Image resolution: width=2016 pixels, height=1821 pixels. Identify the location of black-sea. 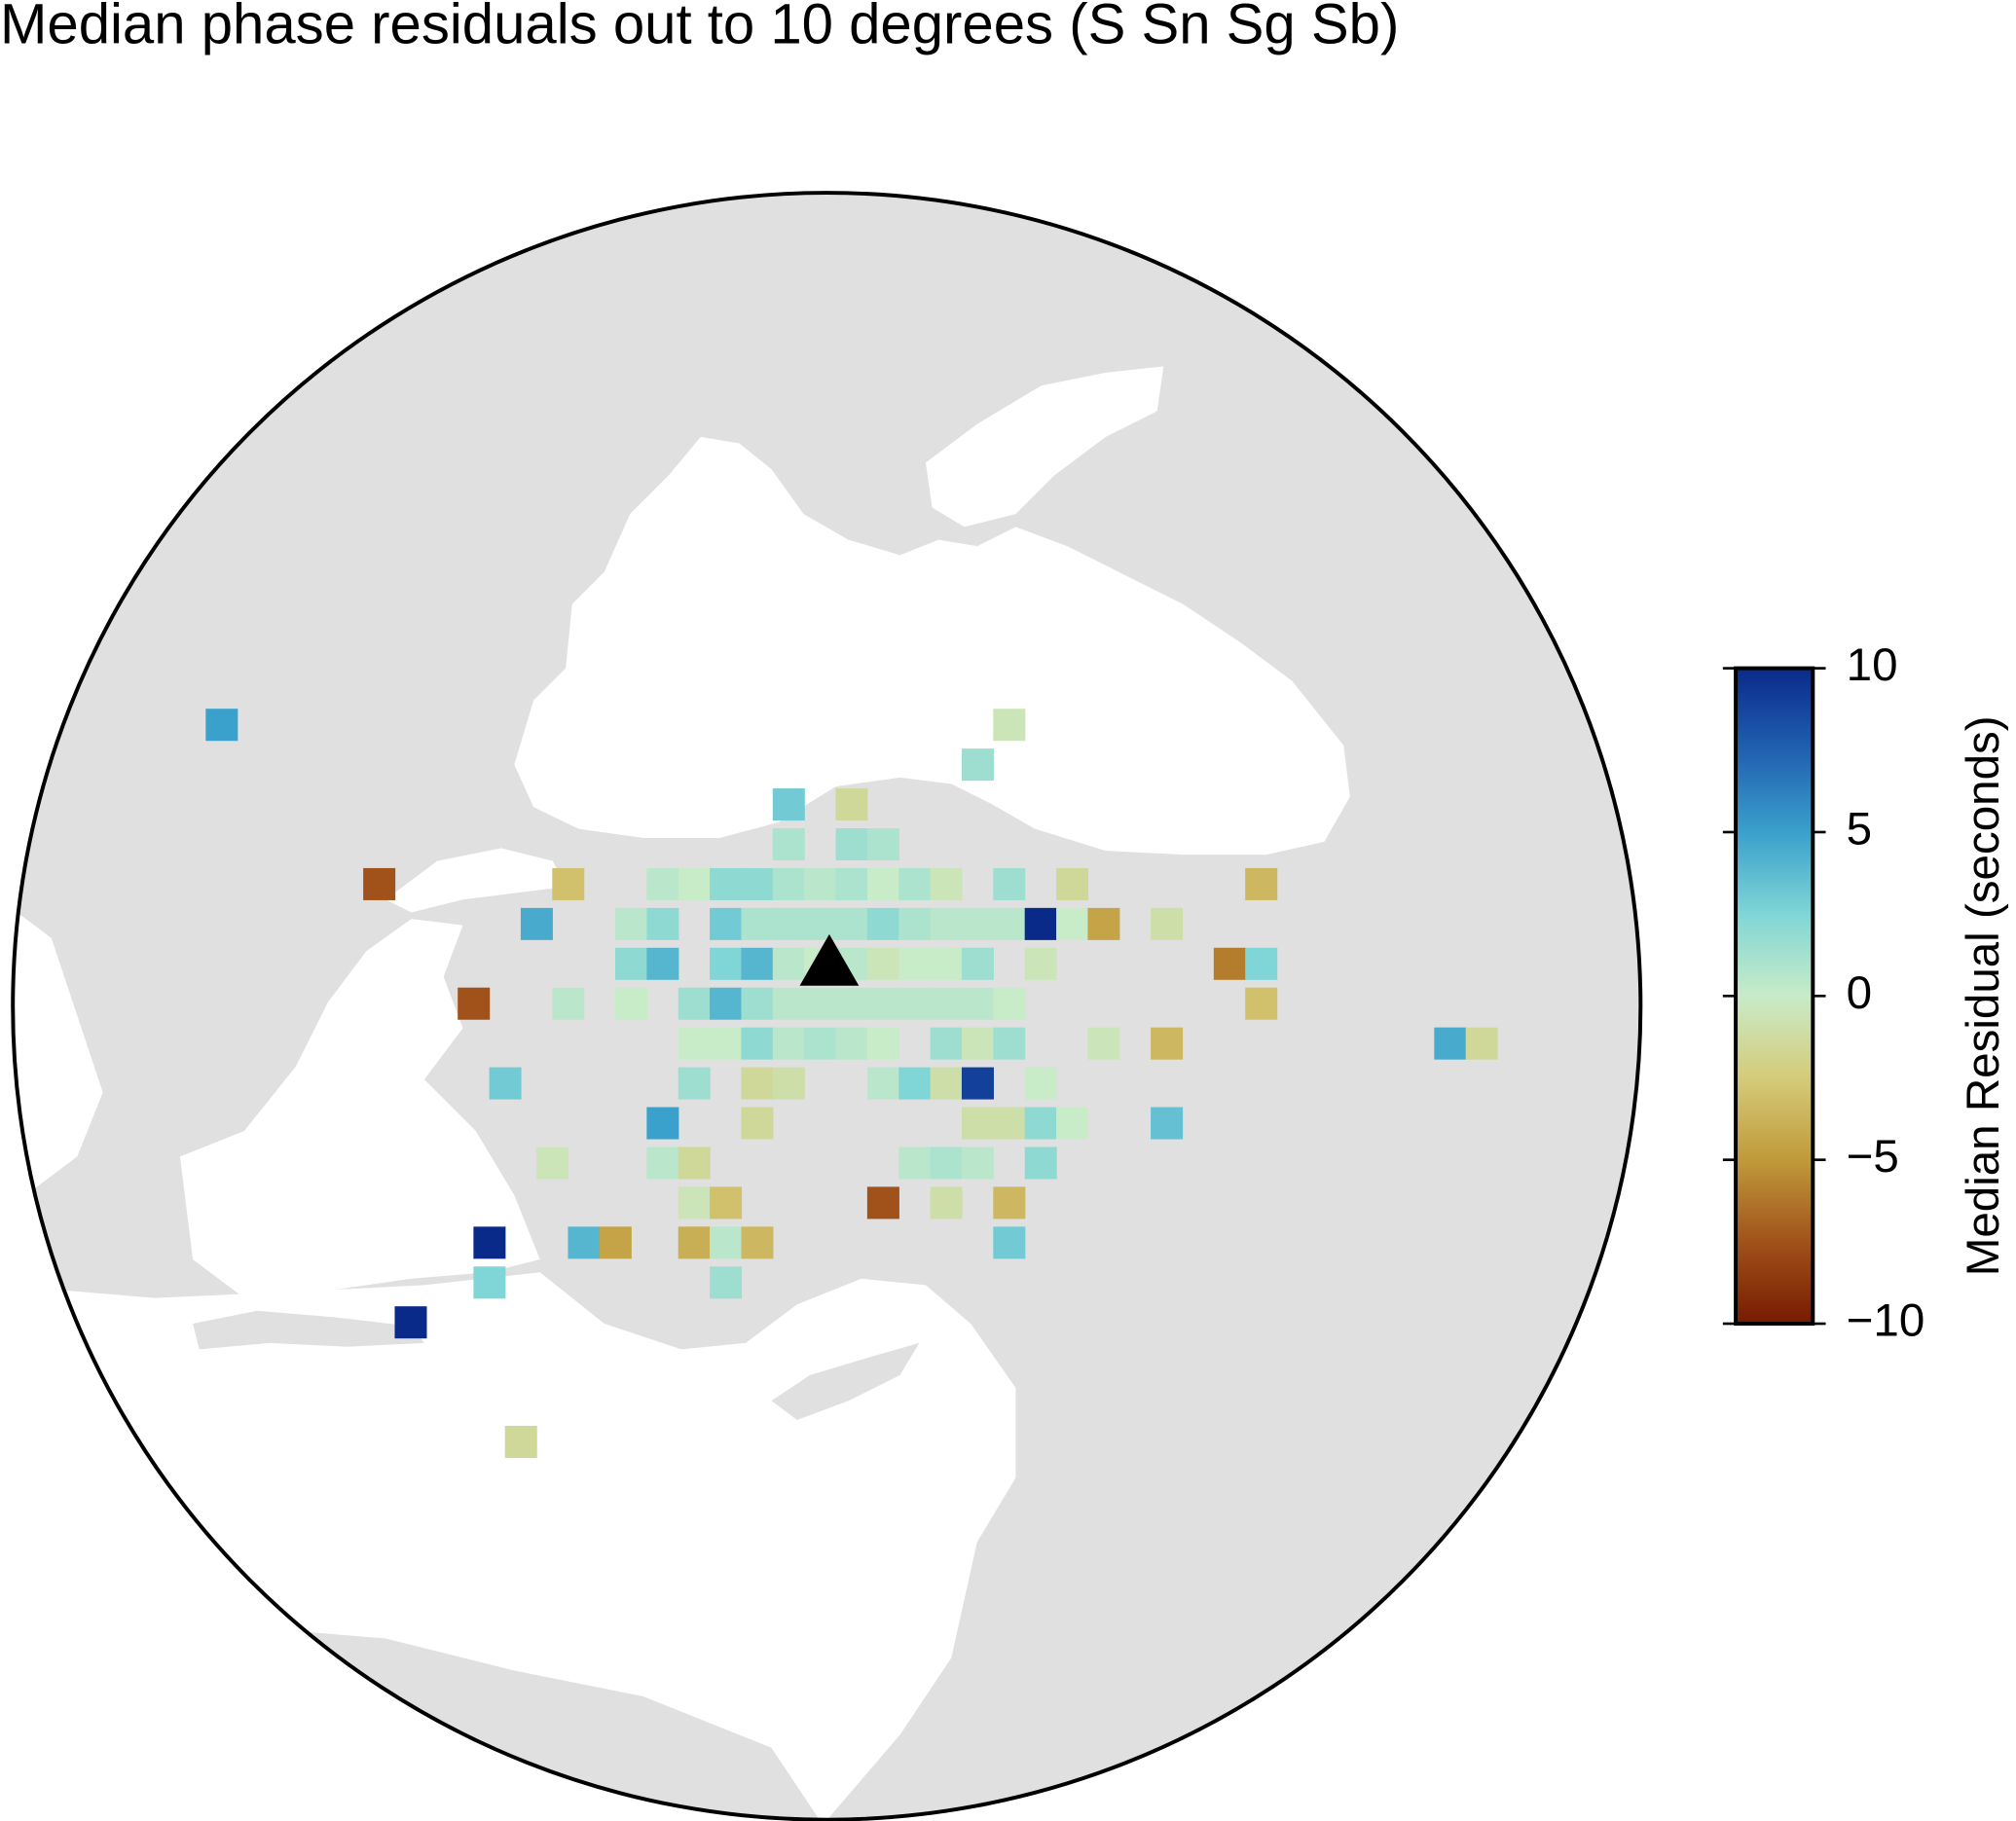
(932, 646).